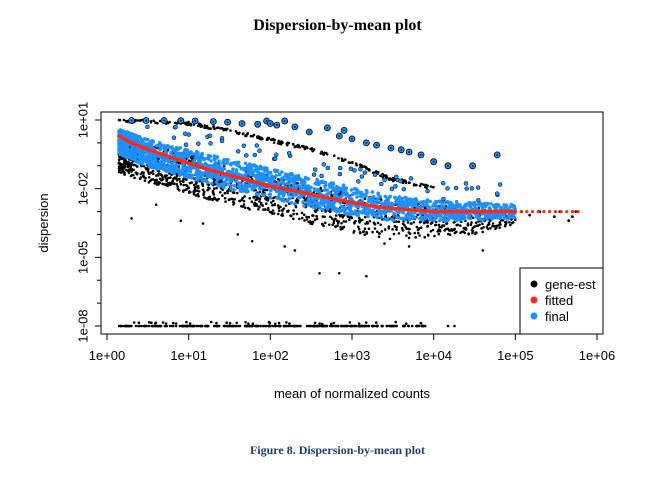  Describe the element at coordinates (107, 355) in the screenshot. I see `x-tick-label: 1e+00` at that location.